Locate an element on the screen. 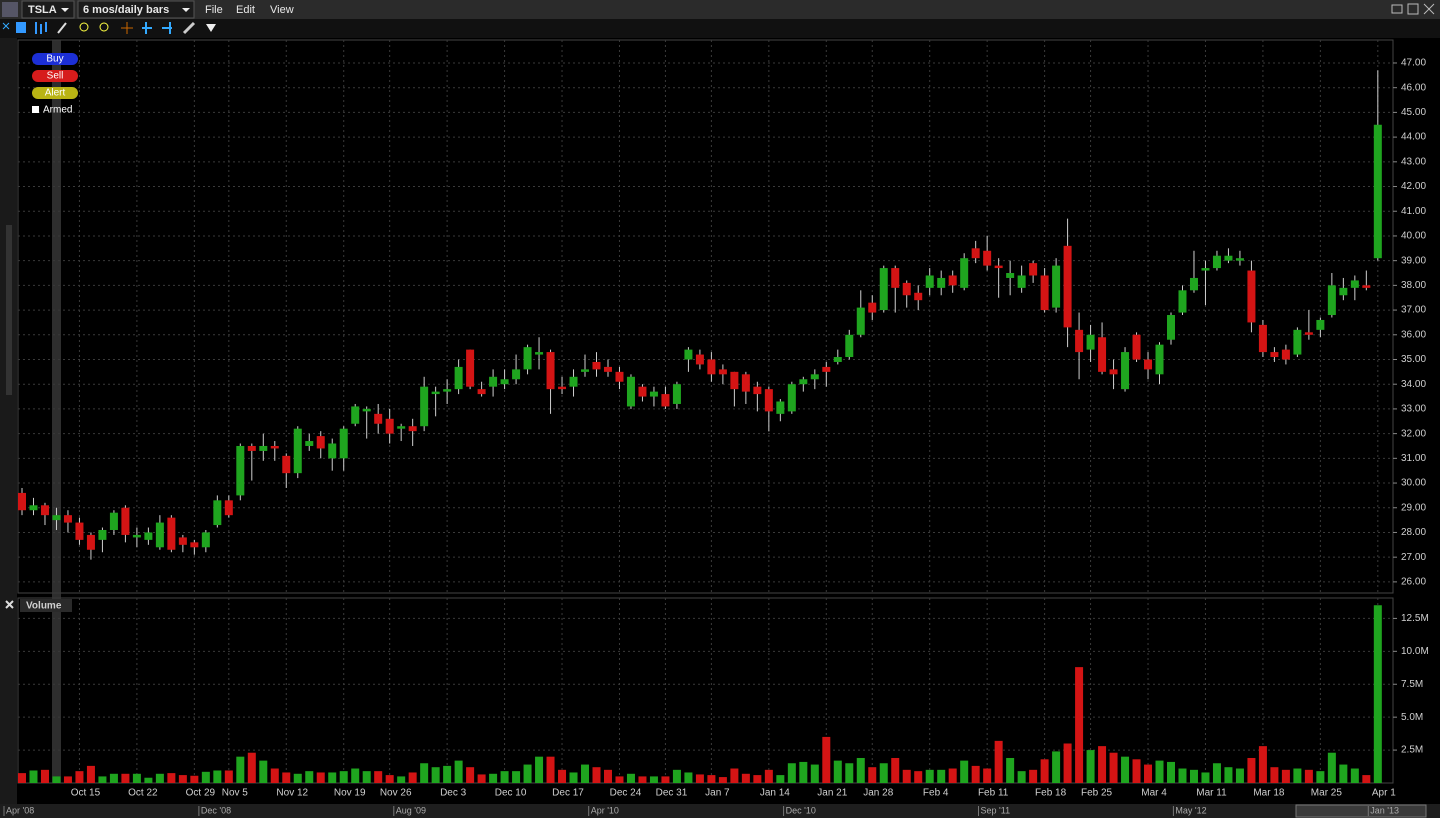 The width and height of the screenshot is (1440, 818). buy-button is located at coordinates (55, 59).